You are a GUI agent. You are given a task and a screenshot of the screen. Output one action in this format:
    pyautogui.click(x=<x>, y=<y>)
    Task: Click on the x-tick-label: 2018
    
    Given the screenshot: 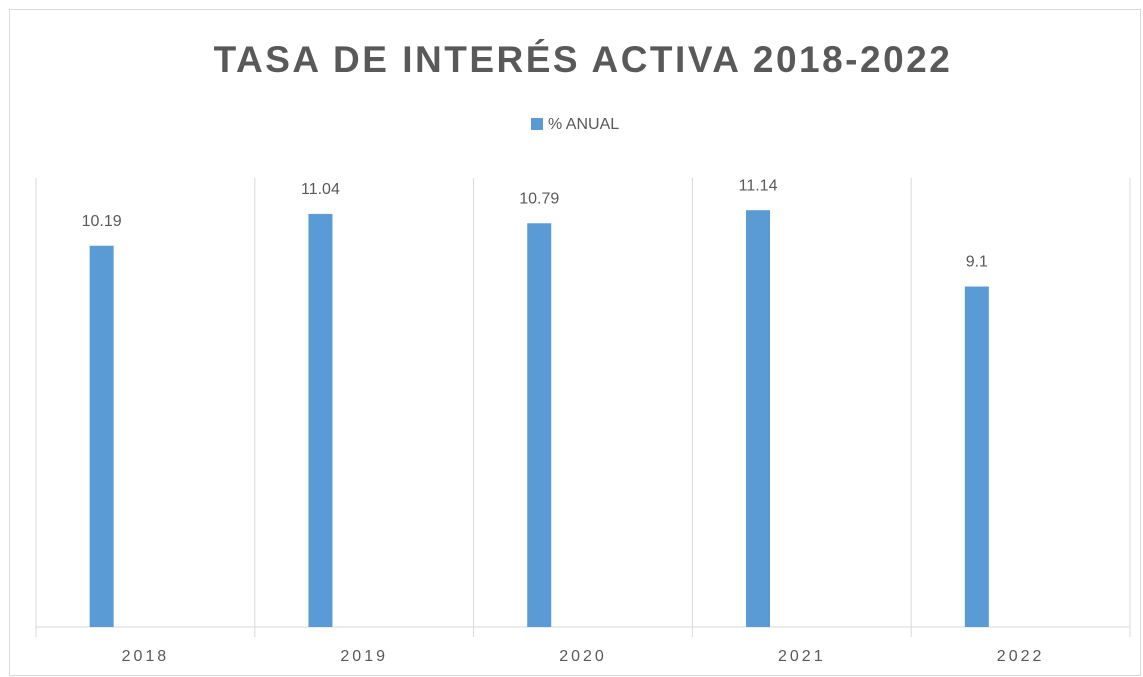 What is the action you would take?
    pyautogui.click(x=146, y=656)
    